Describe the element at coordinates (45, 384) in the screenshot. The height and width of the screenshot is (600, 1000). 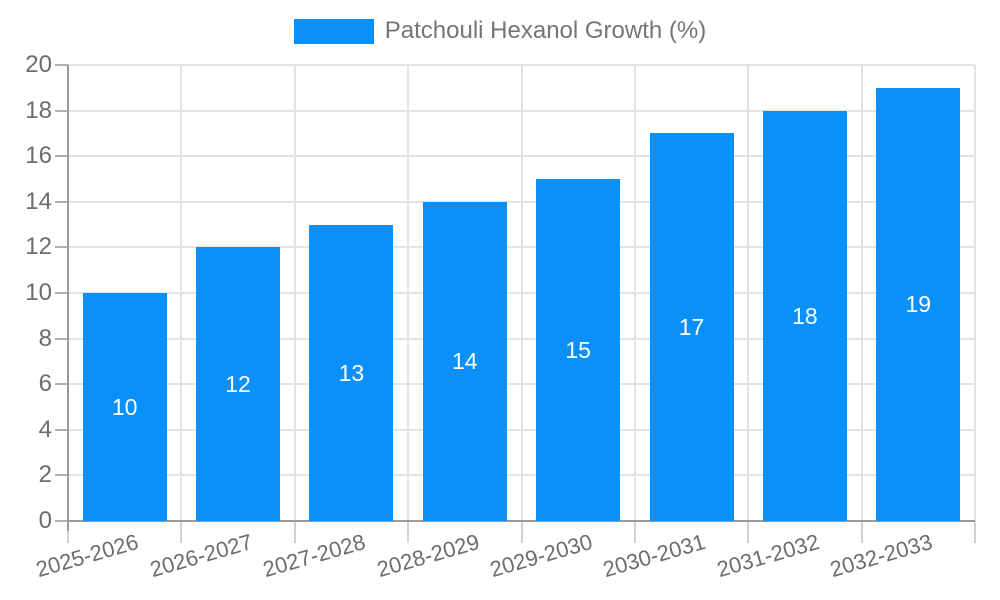
I see `y-axis-label: 6` at that location.